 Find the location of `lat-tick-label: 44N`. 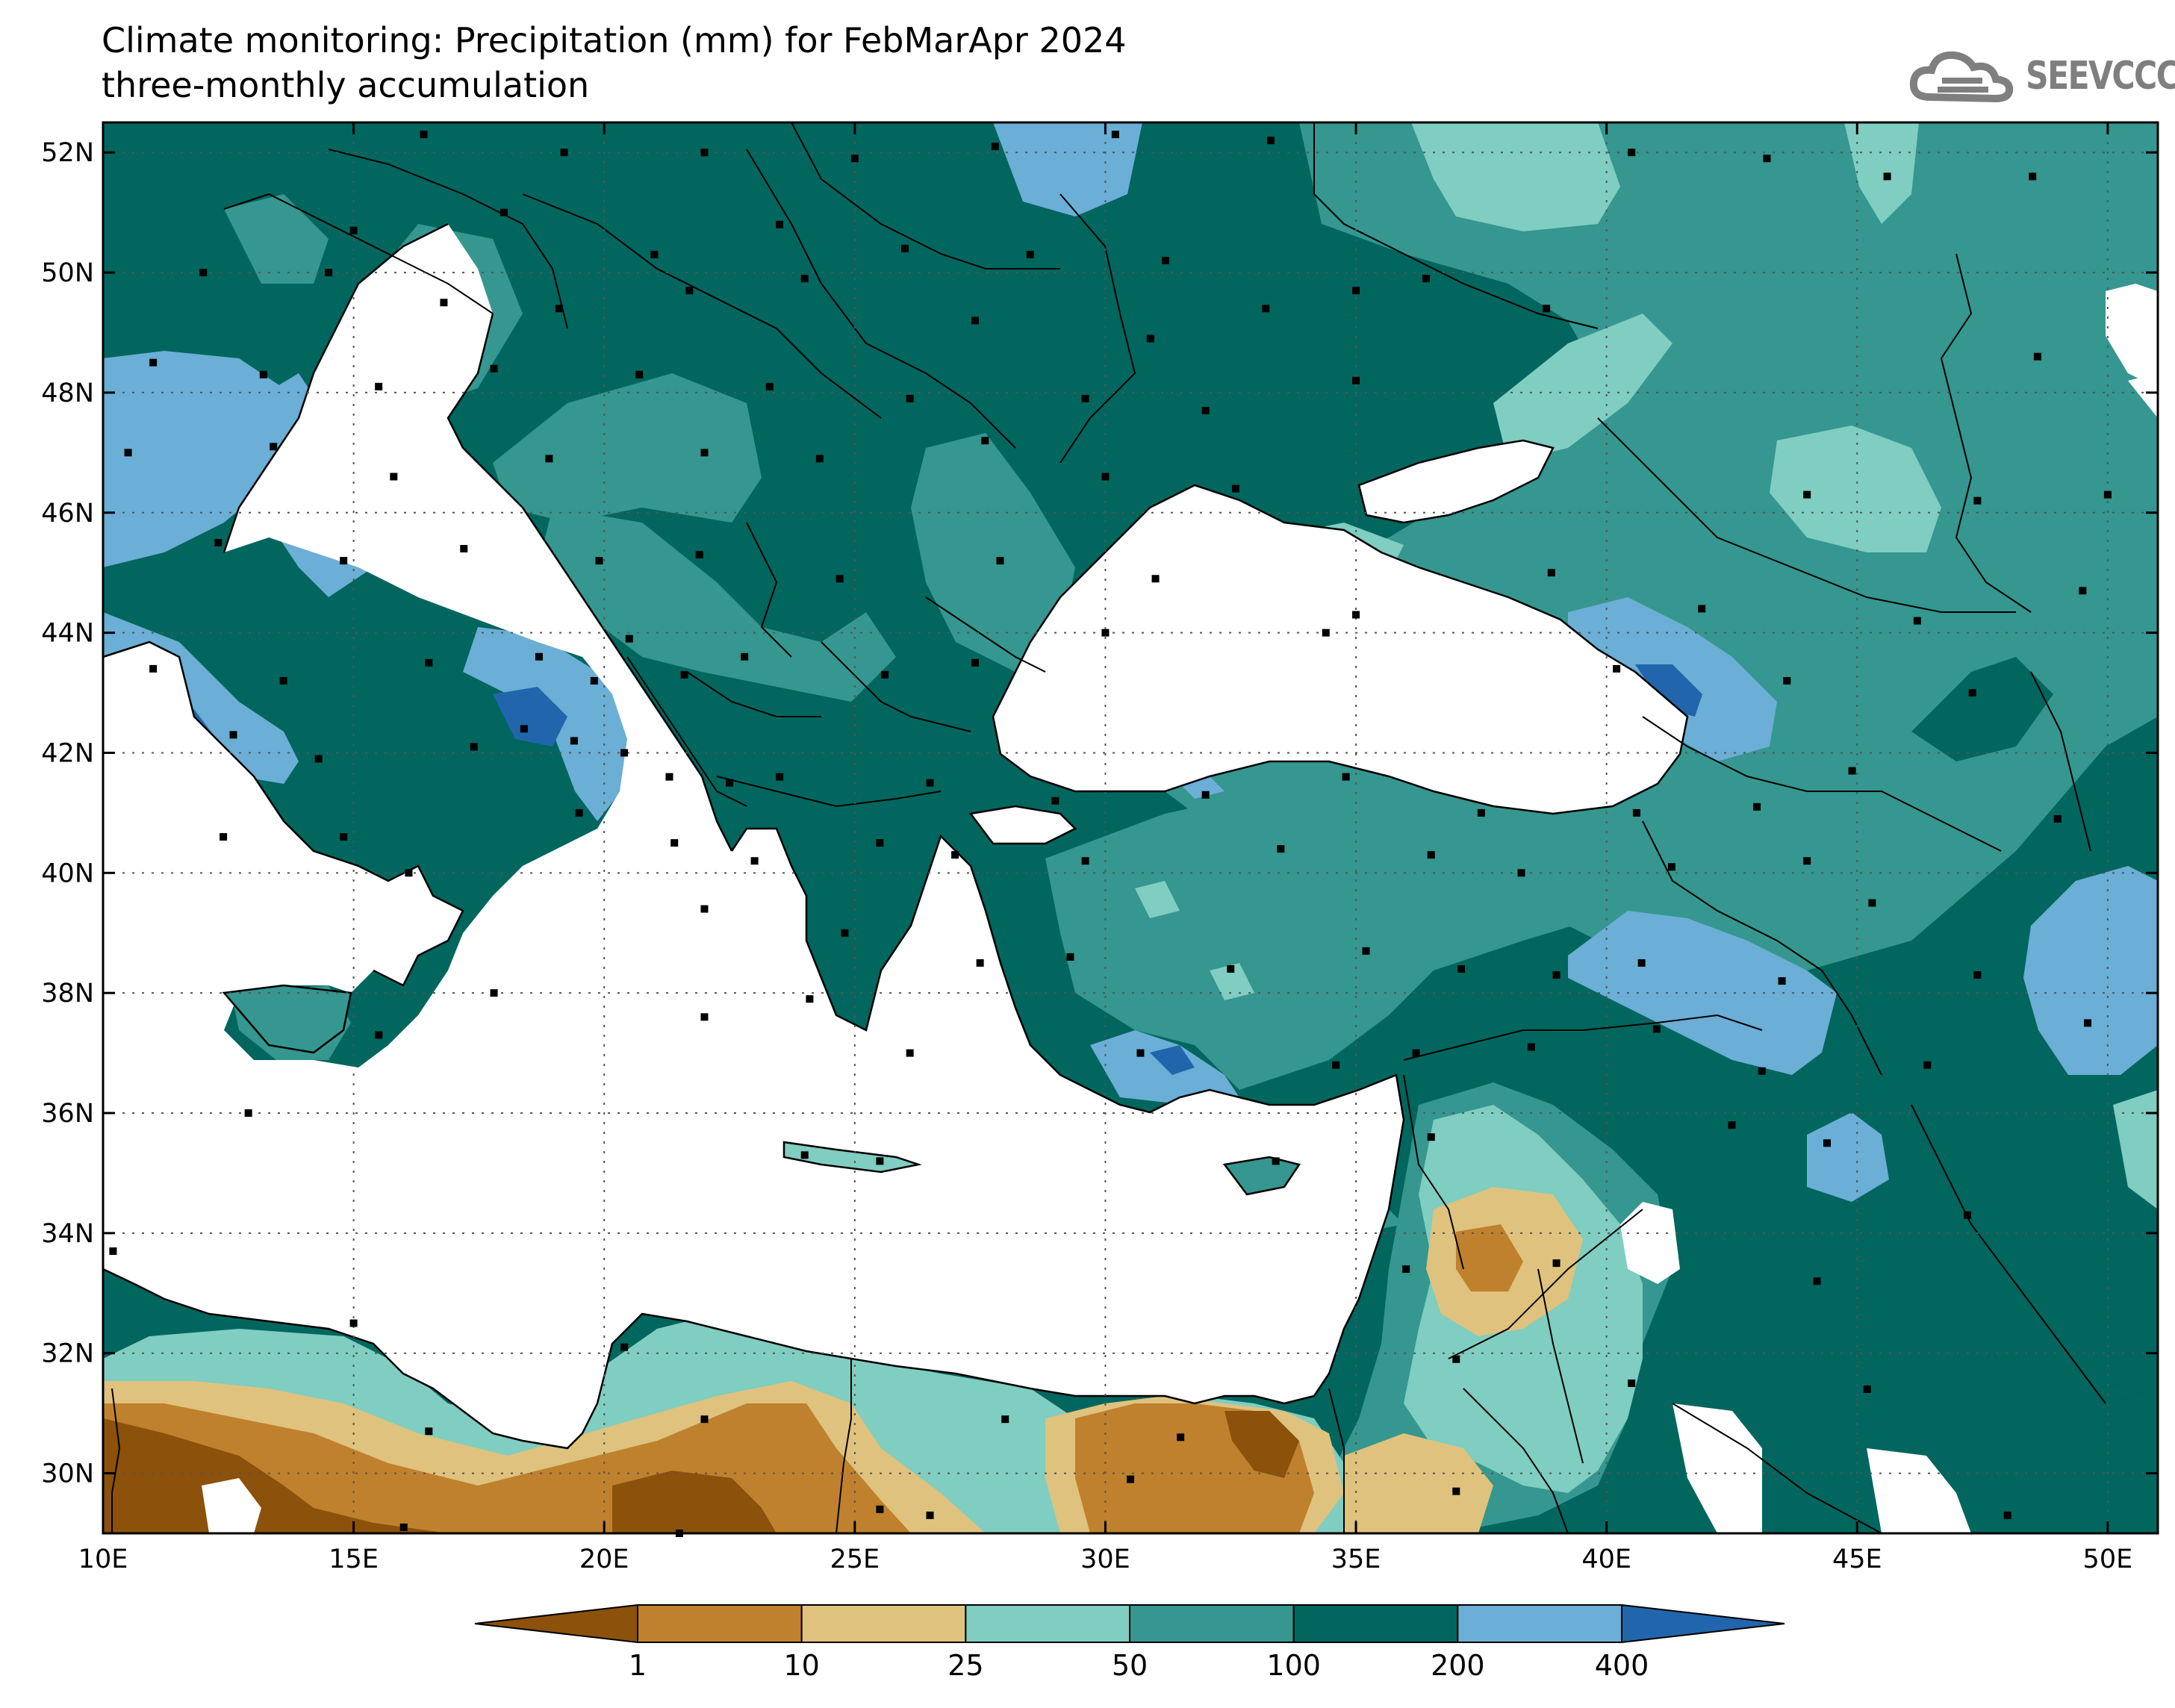

lat-tick-label: 44N is located at coordinates (67, 634).